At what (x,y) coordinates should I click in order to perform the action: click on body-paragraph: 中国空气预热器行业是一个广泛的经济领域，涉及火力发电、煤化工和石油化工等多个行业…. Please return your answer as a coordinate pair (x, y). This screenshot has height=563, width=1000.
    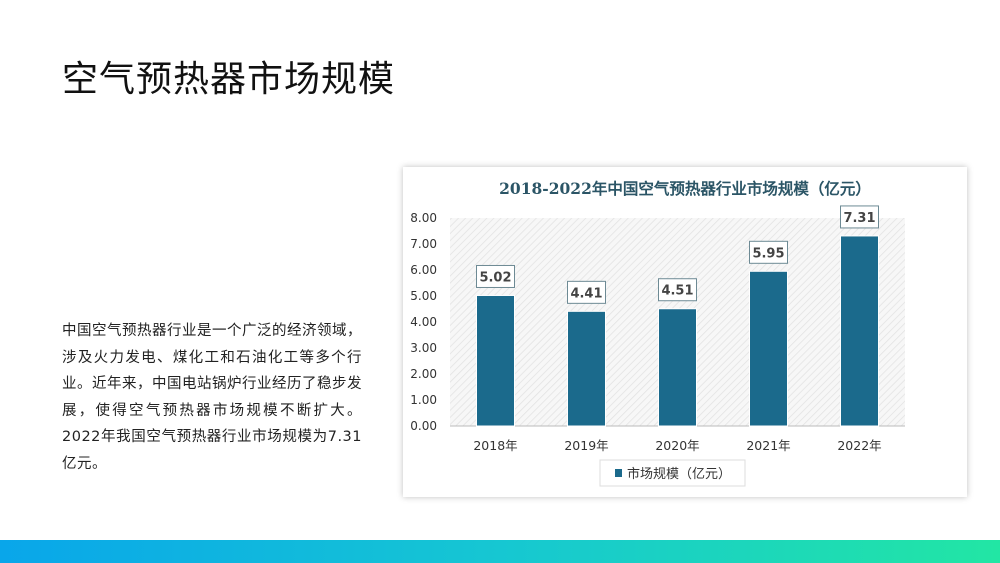
    Looking at the image, I should click on (212, 397).